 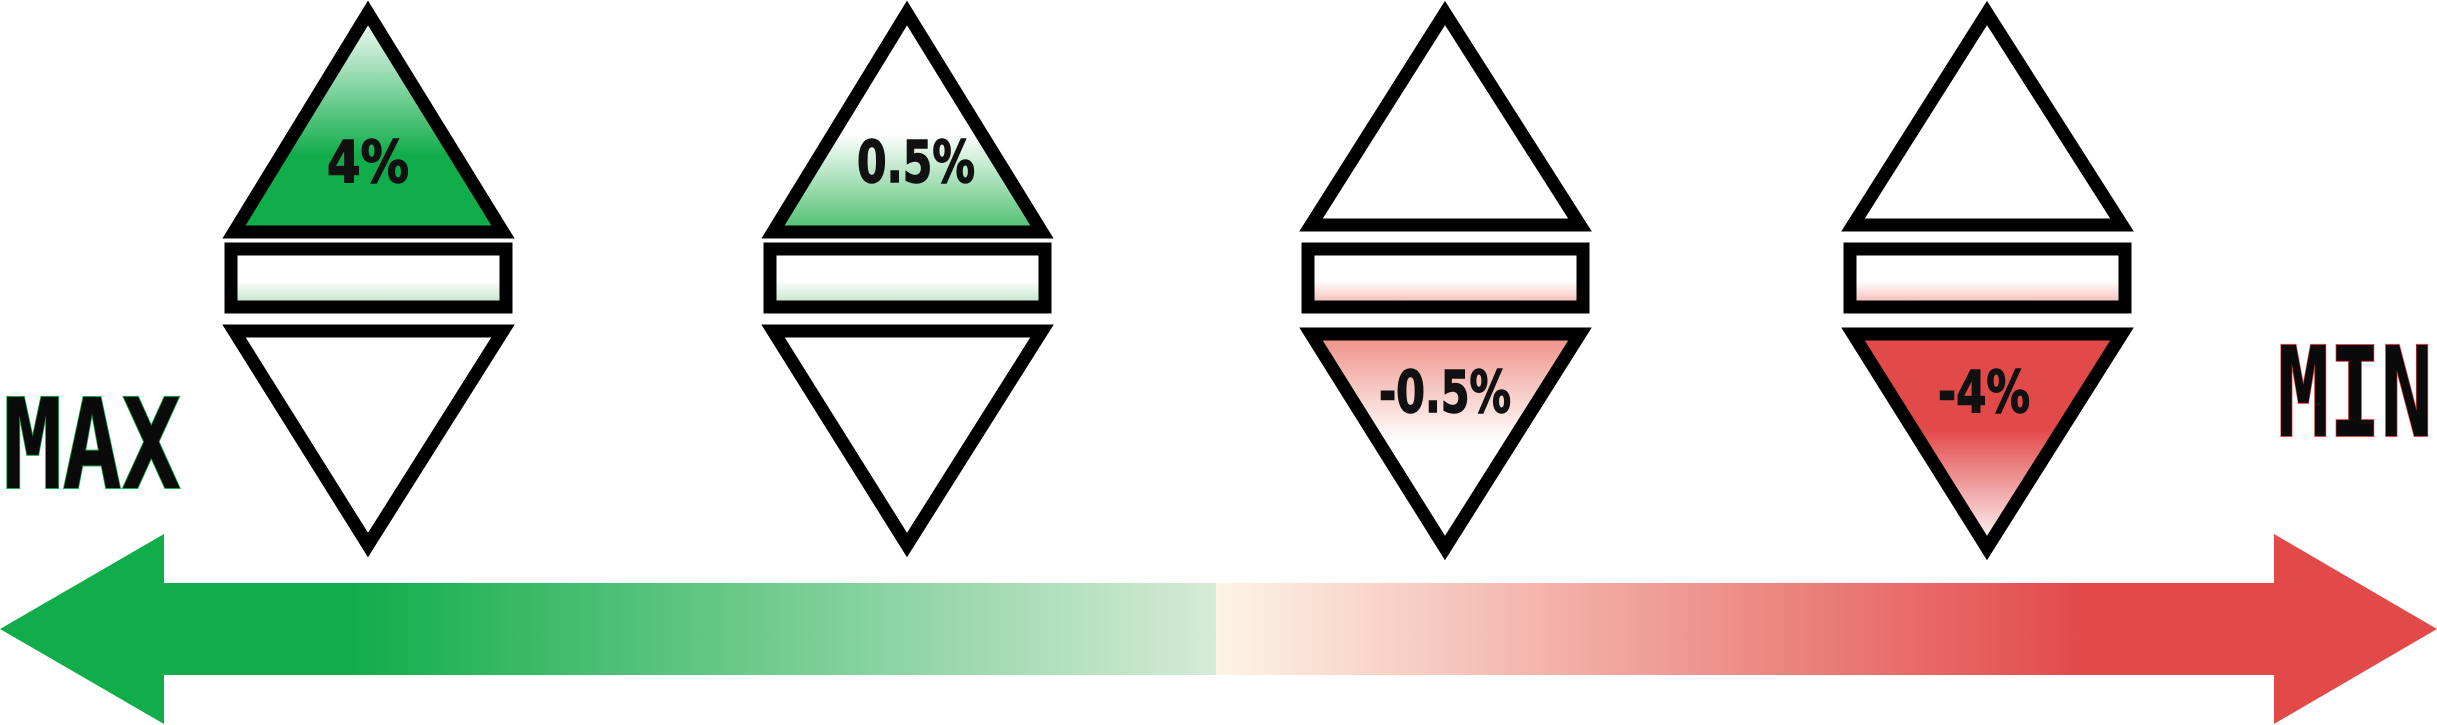 I want to click on indicator-4-percent: 4%, so click(x=368, y=279).